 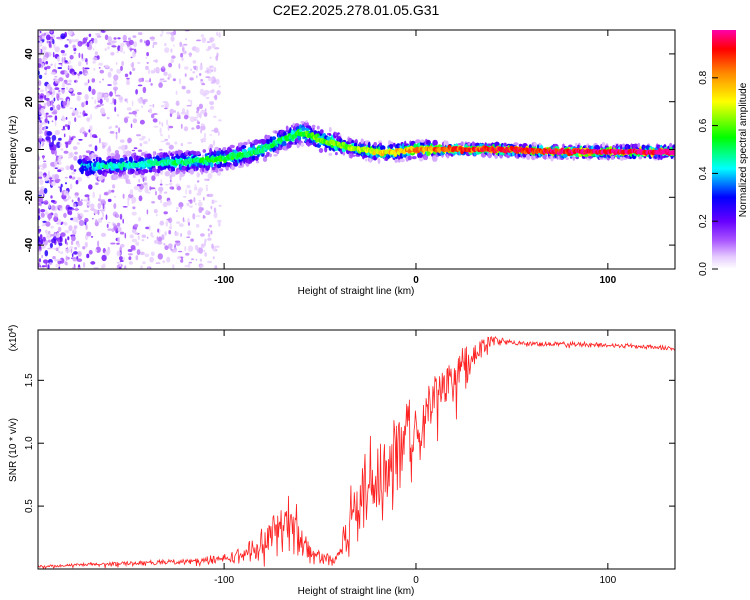 What do you see at coordinates (13, 150) in the screenshot?
I see `top-y-axis-label: Frequency (Hz)` at bounding box center [13, 150].